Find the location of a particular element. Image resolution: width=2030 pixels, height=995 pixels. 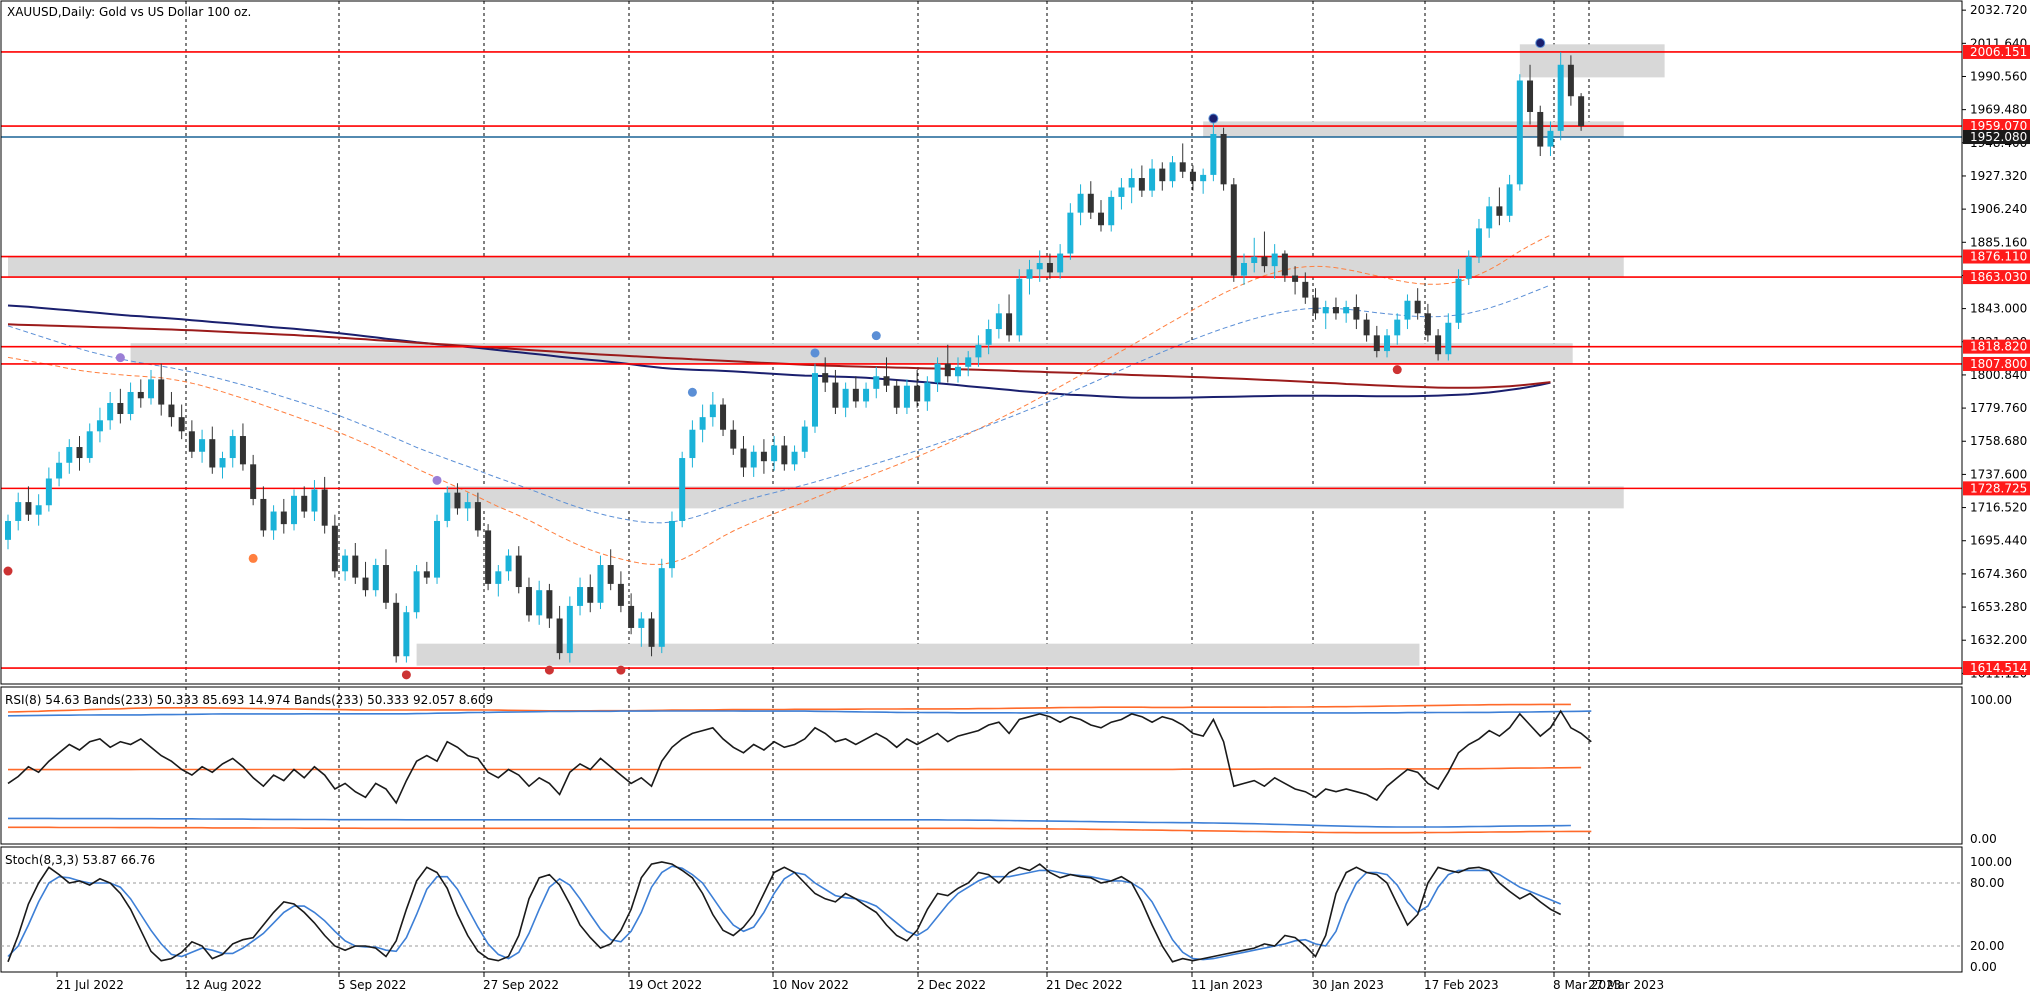

x-tick-label: 27 Sep 2022 is located at coordinates (521, 984).